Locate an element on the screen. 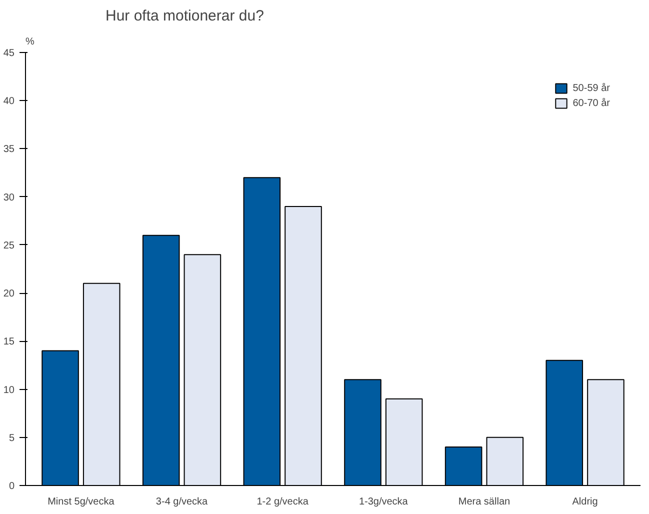  x-tick-label: 1-2 g/vecka is located at coordinates (282, 502).